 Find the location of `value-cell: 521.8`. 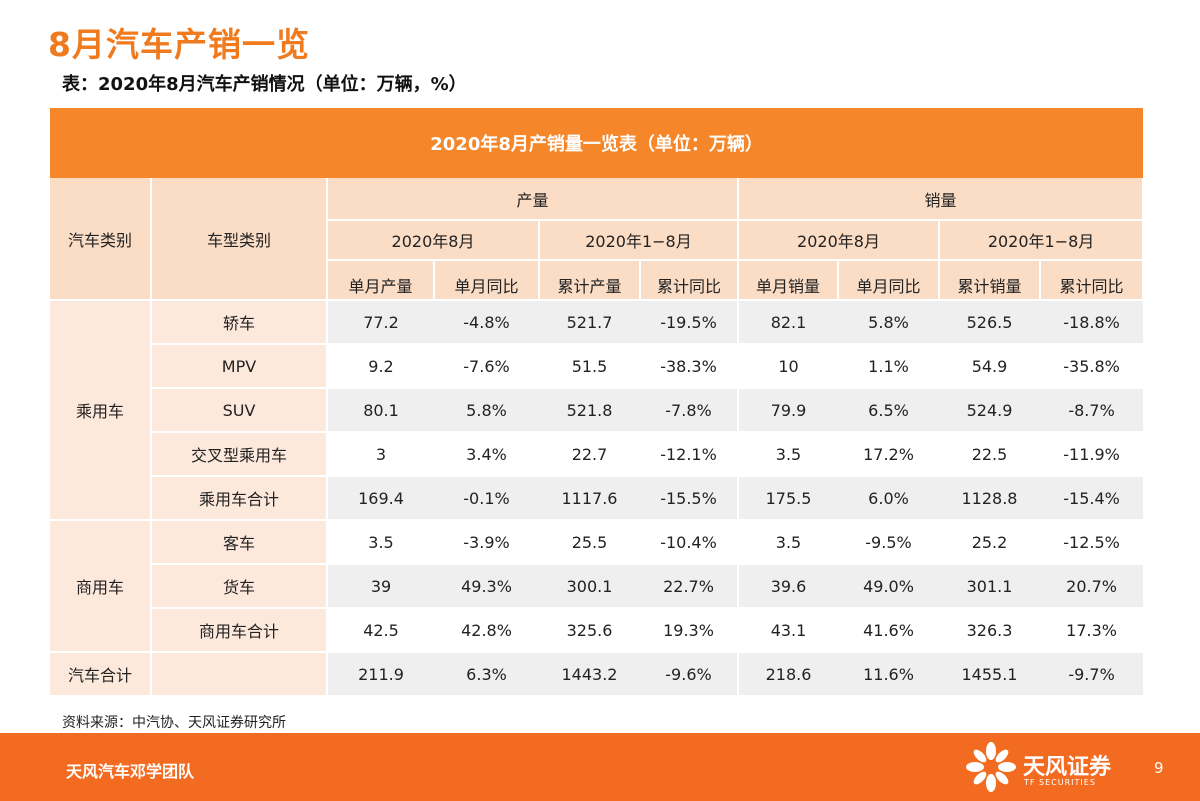

value-cell: 521.8 is located at coordinates (589, 410).